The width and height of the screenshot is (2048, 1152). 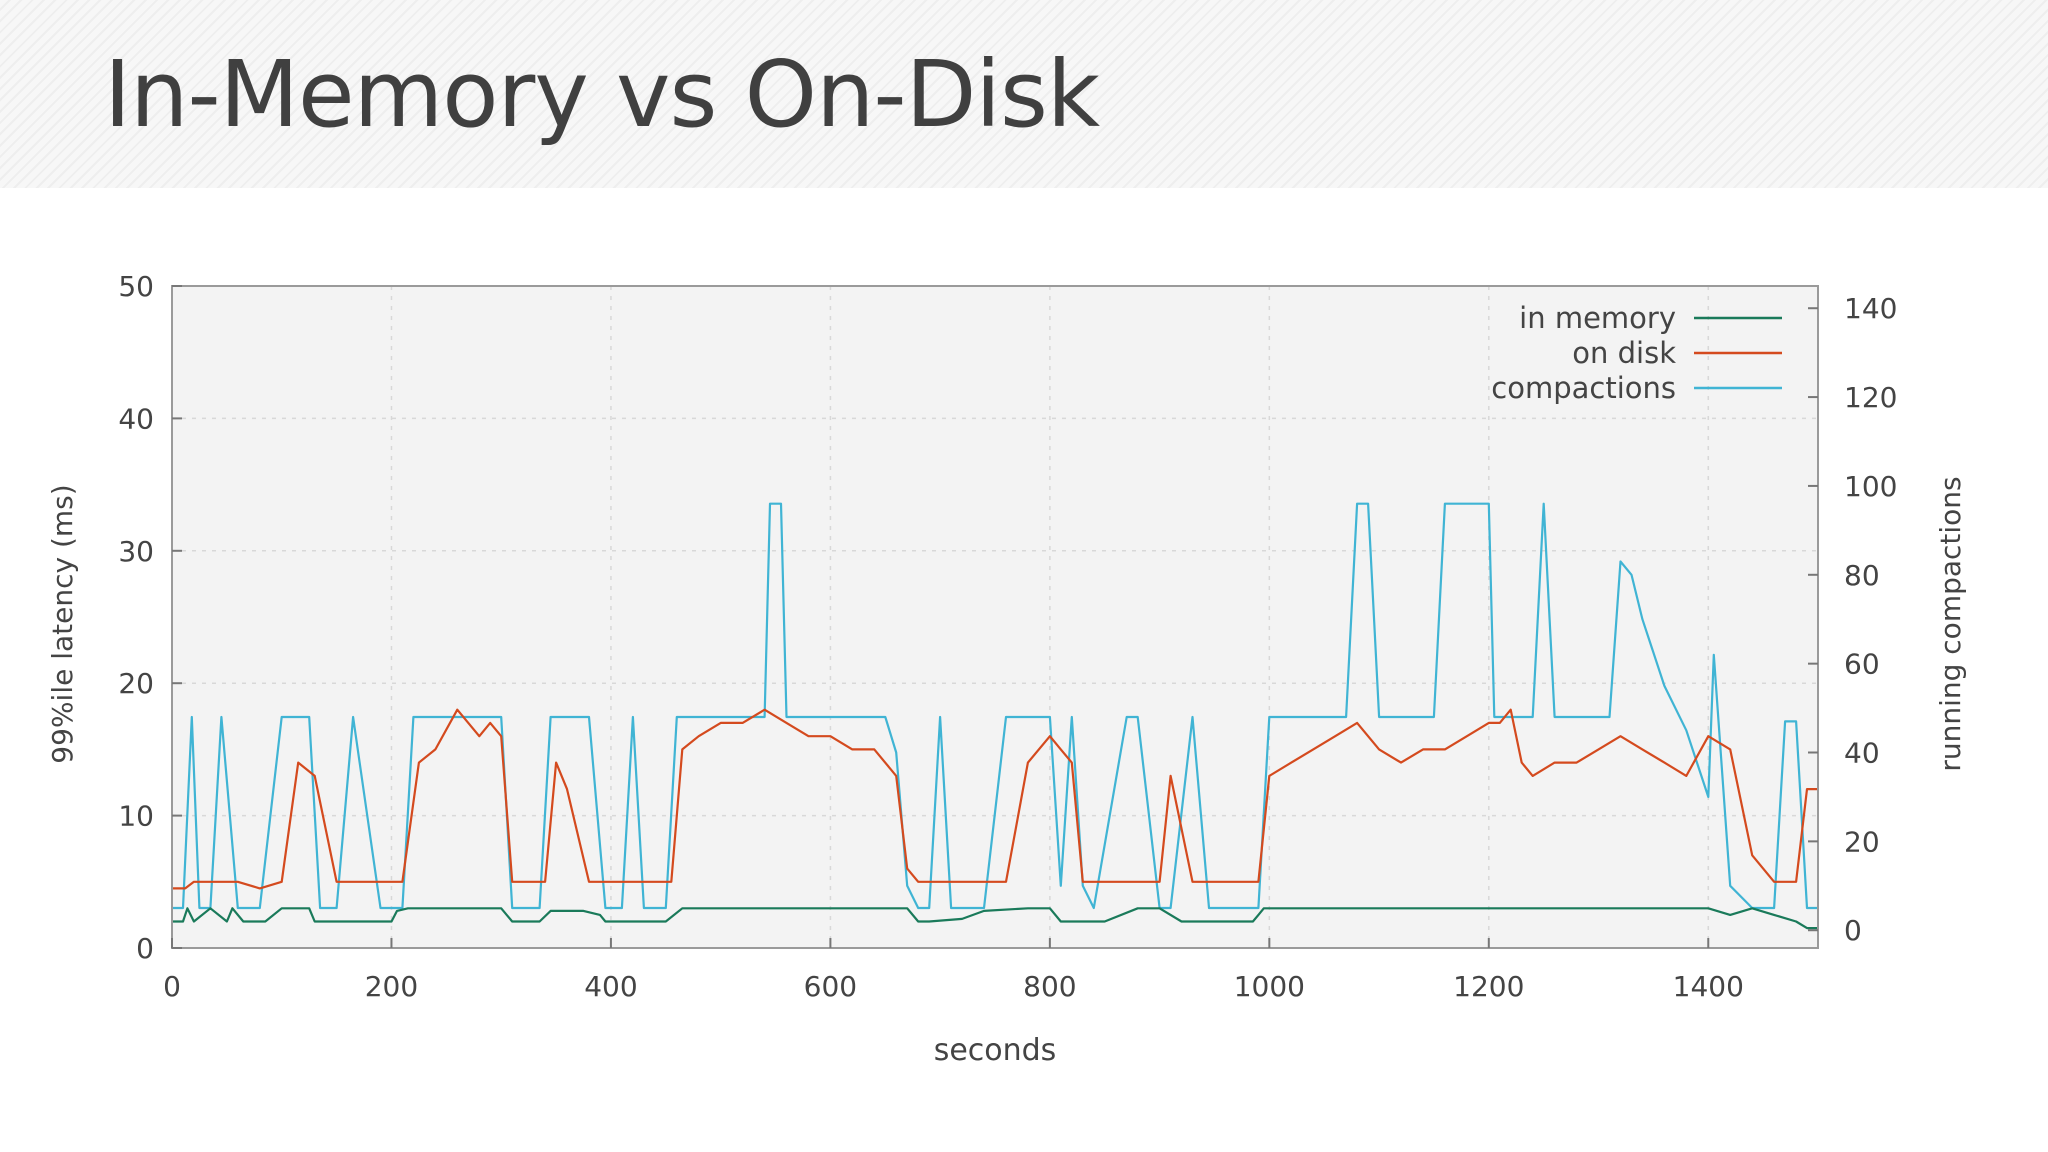 I want to click on y2-tick-label: 20, so click(x=1862, y=841).